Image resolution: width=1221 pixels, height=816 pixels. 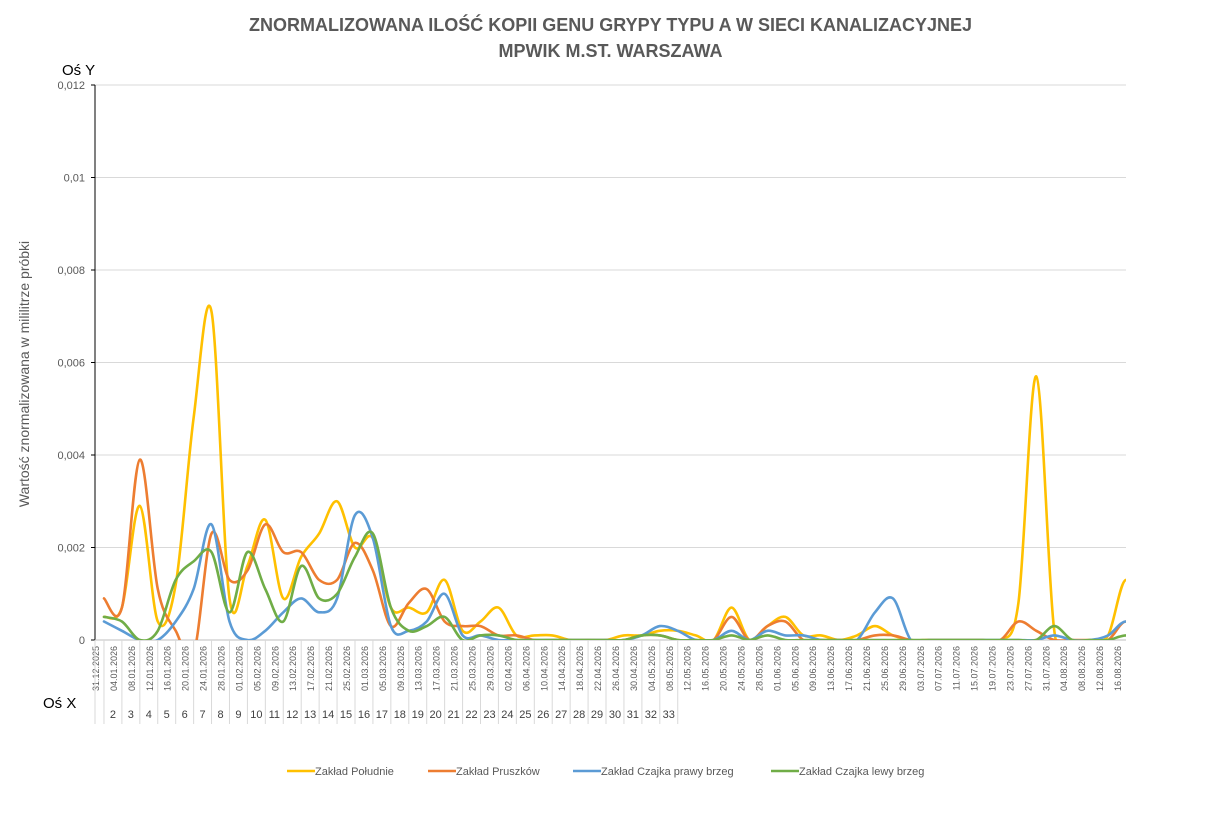 What do you see at coordinates (437, 668) in the screenshot?
I see `x-tick-label: 17.03.2026` at bounding box center [437, 668].